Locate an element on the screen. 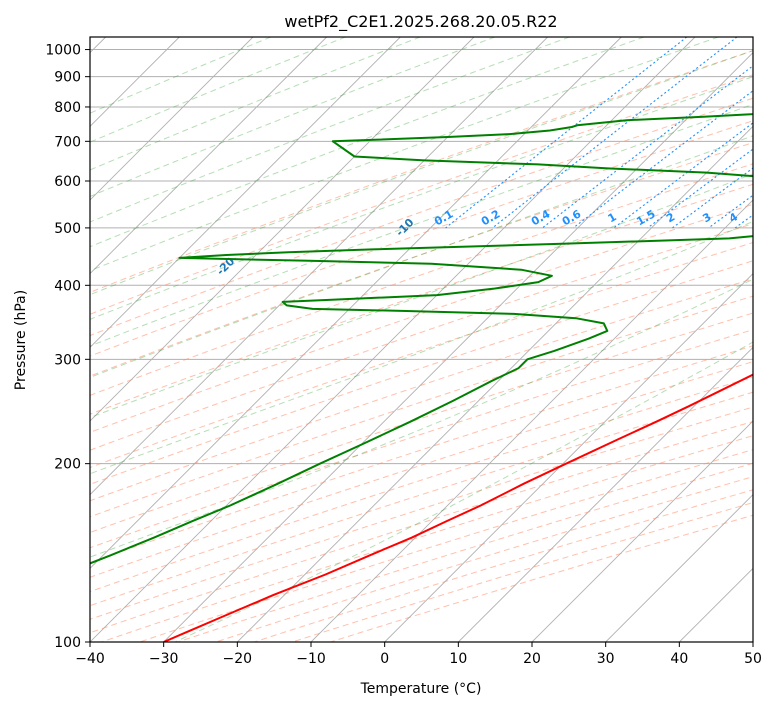 This screenshot has width=775, height=708. y-tick-label: 400 is located at coordinates (67, 286).